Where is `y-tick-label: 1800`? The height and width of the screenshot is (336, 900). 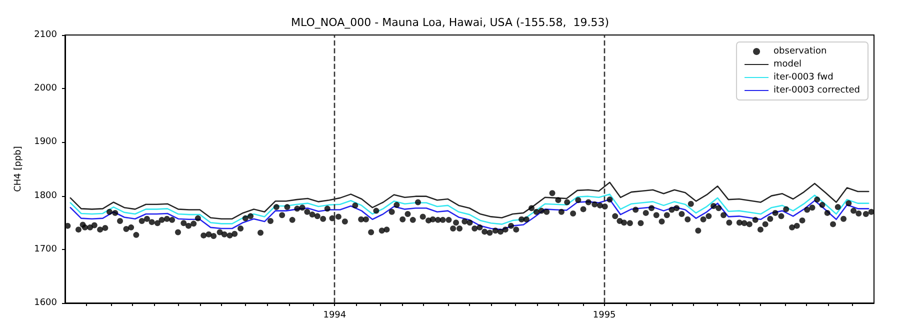
y-tick-label: 1800 is located at coordinates (46, 195).